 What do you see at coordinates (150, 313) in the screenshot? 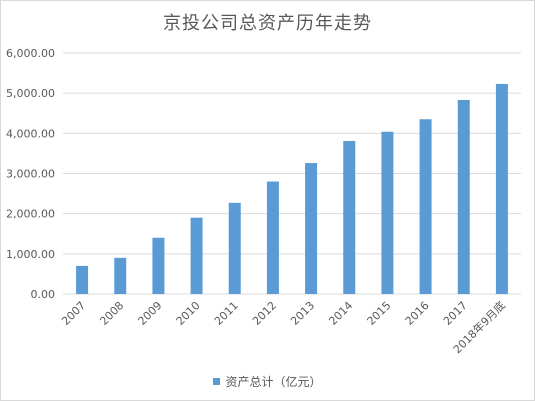
I see `x-tick-label: 2009` at bounding box center [150, 313].